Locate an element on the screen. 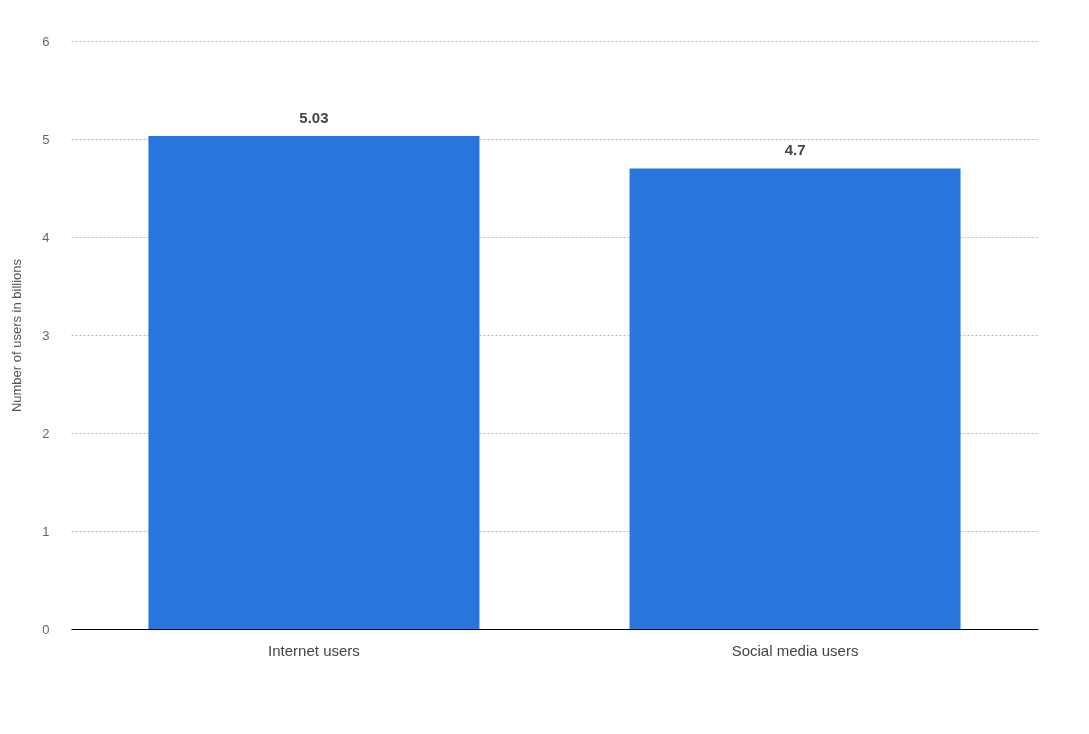 The height and width of the screenshot is (734, 1089). x-tick-label: Internet users is located at coordinates (314, 650).